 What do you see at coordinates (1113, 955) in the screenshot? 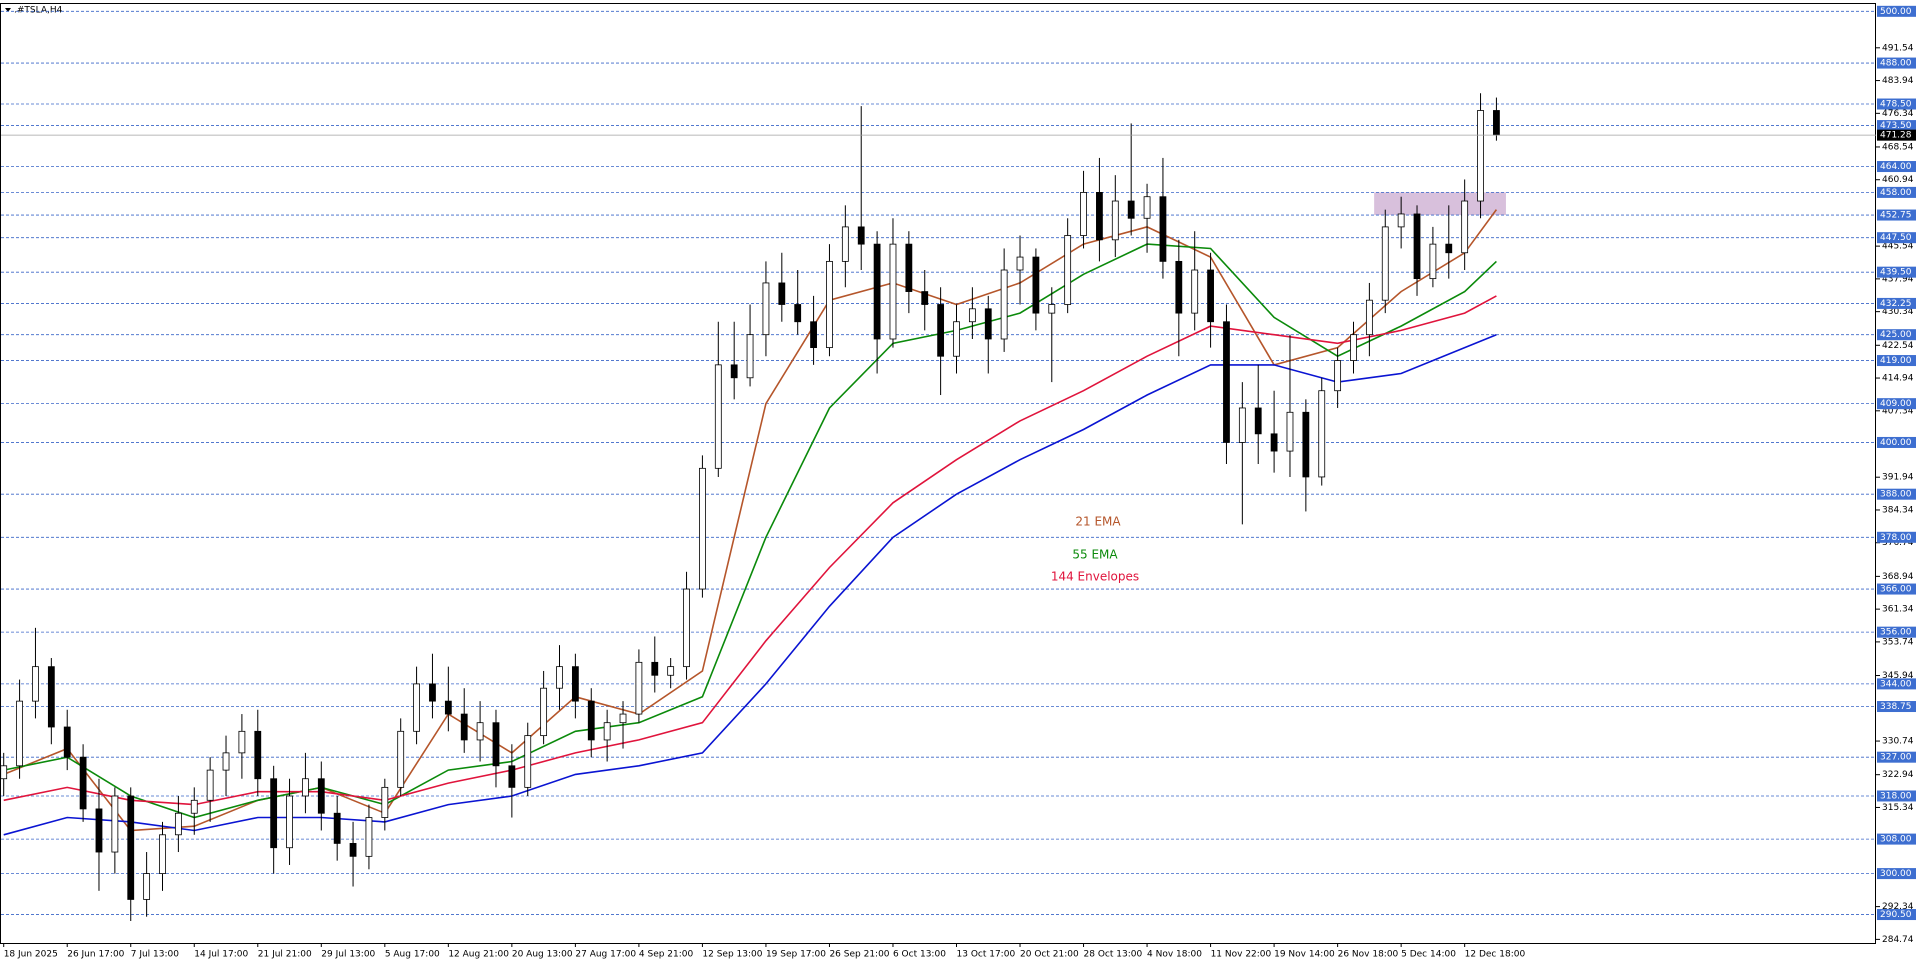
I see `x-tick-label: 28 Oct 13:00` at bounding box center [1113, 955].